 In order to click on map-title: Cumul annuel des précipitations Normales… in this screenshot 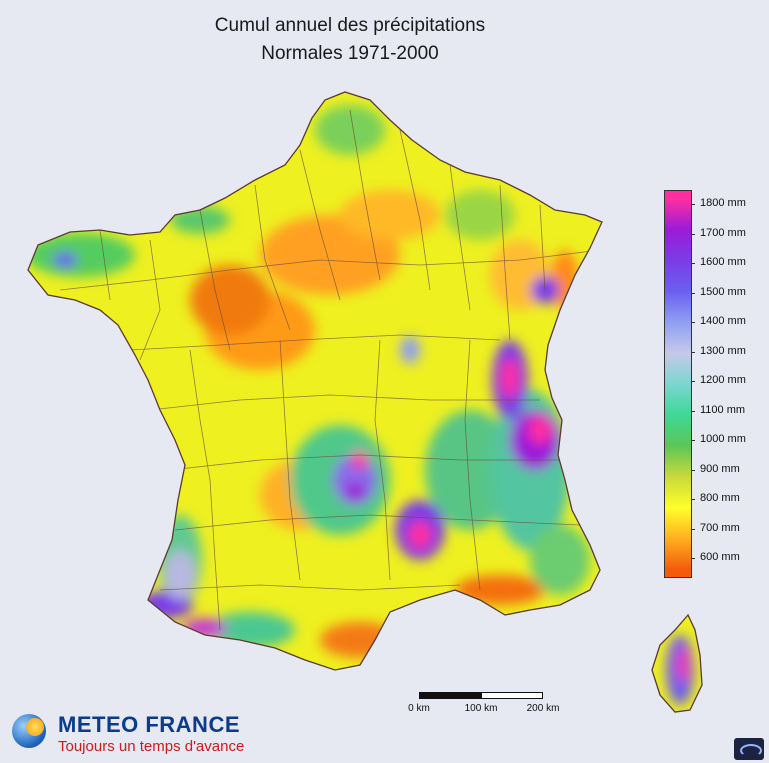, I will do `click(350, 40)`.